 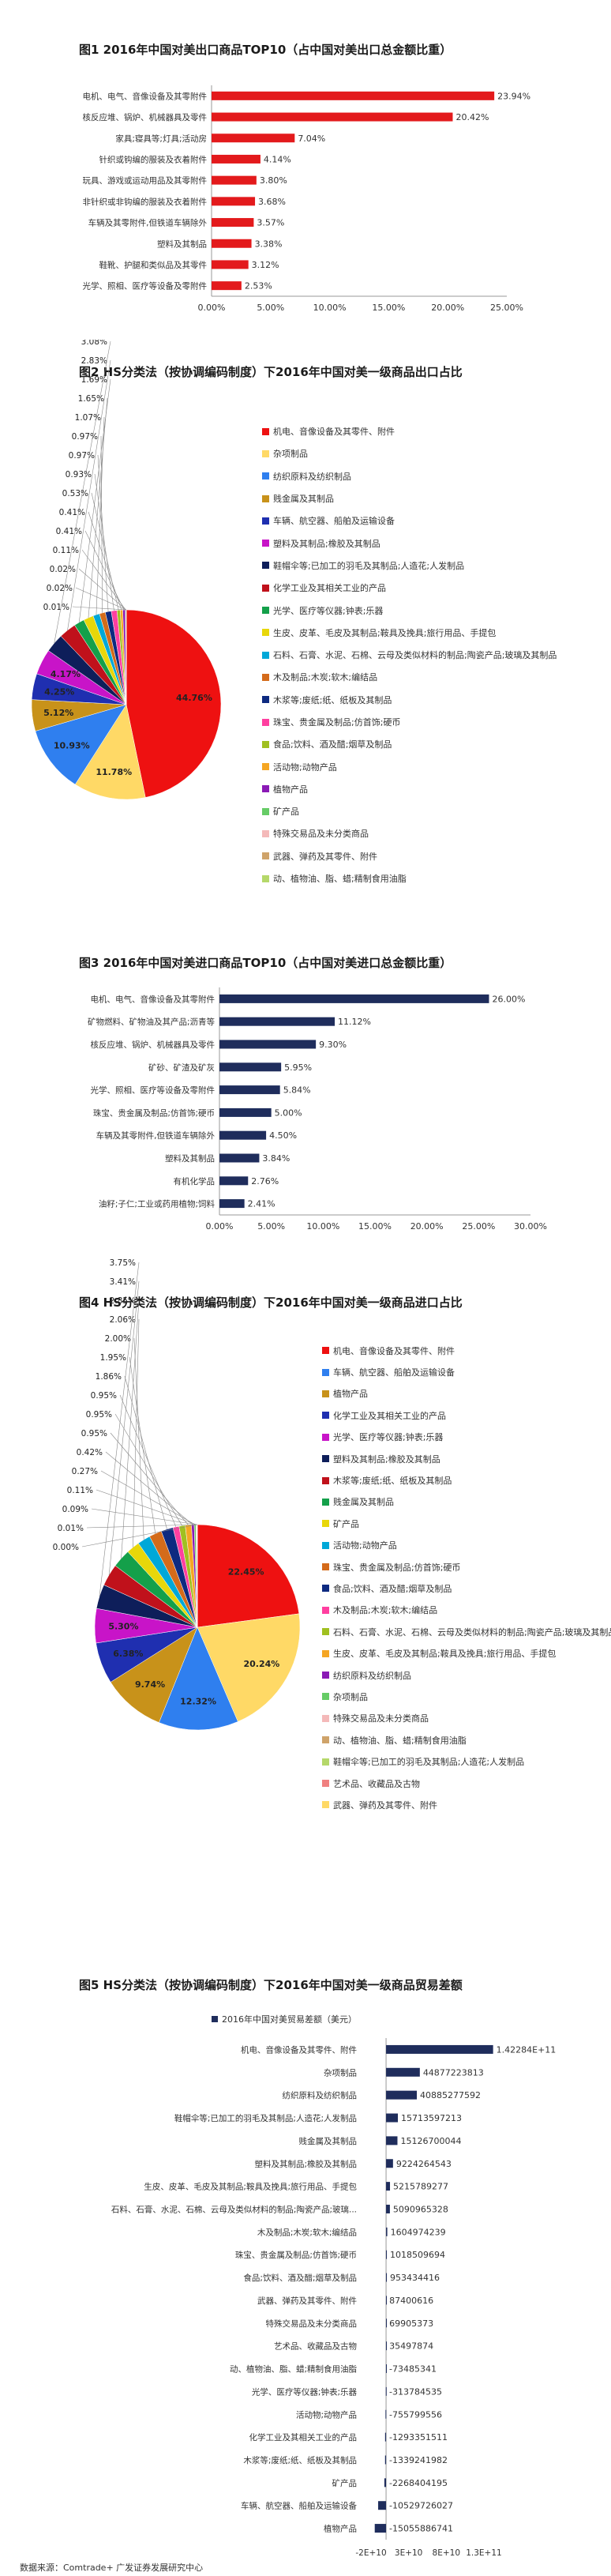 I want to click on category-label: 光学、医疗等仪器;钟表;乐器, so click(x=305, y=2392).